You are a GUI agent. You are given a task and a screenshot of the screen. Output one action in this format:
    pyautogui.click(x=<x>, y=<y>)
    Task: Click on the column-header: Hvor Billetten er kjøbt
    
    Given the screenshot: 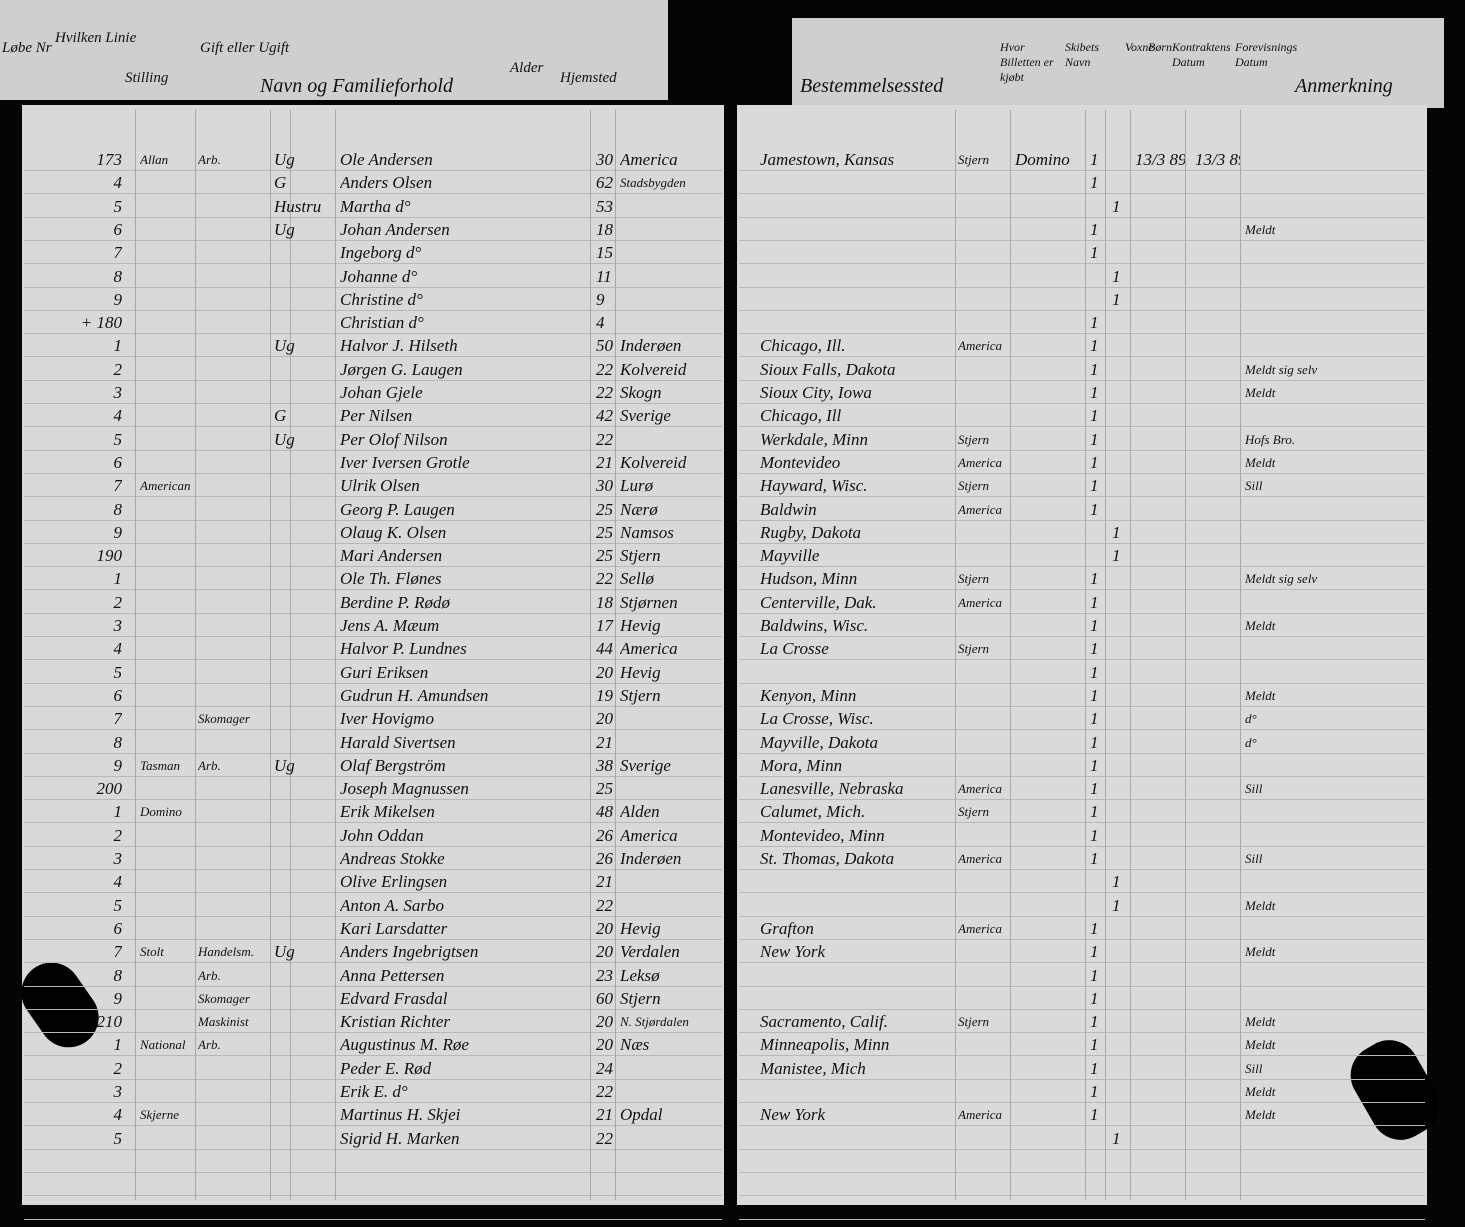 What is the action you would take?
    pyautogui.click(x=1027, y=62)
    